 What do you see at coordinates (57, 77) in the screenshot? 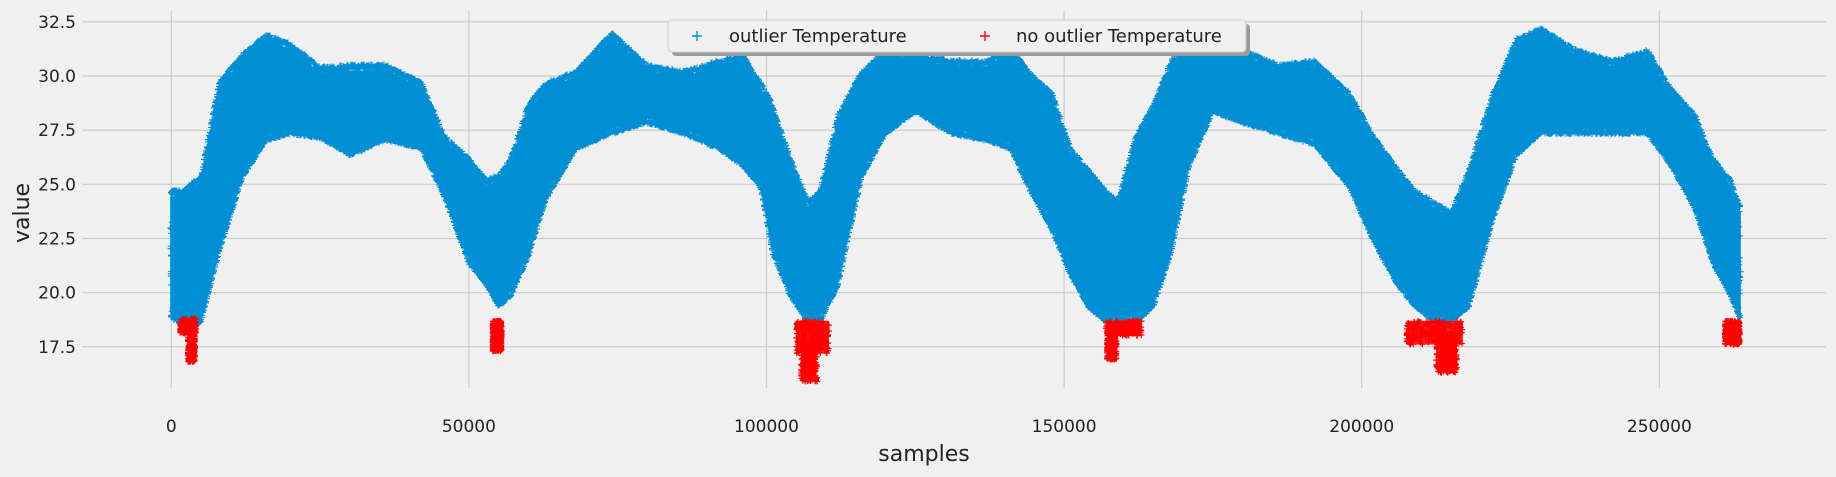
I see `y-tick-label: 30.0` at bounding box center [57, 77].